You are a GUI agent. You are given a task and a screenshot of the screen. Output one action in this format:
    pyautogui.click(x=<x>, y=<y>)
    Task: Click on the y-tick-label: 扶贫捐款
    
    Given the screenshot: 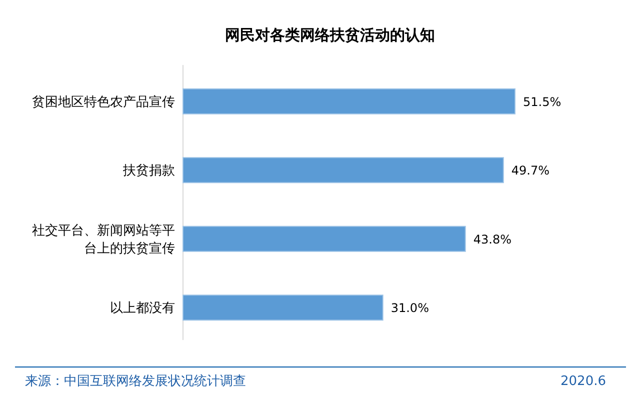 What is the action you would take?
    pyautogui.click(x=148, y=171)
    